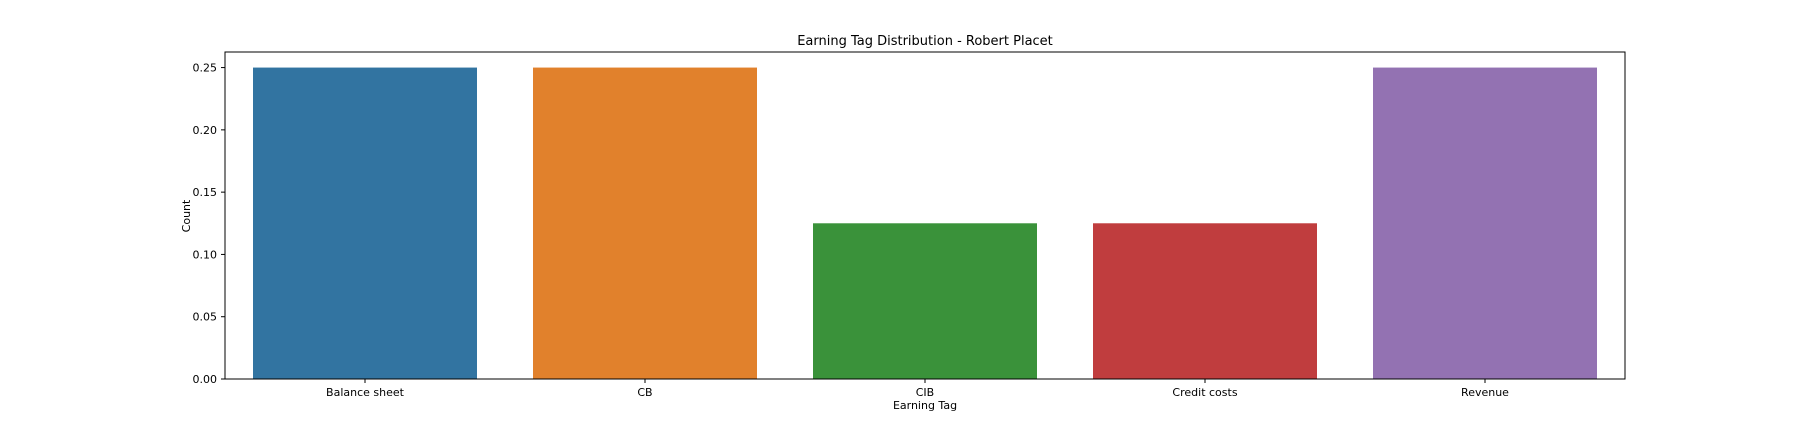 The width and height of the screenshot is (1800, 436). I want to click on y-axis: 0.00 0.05 0.10 0.15 0.20 0.25, so click(209, 224).